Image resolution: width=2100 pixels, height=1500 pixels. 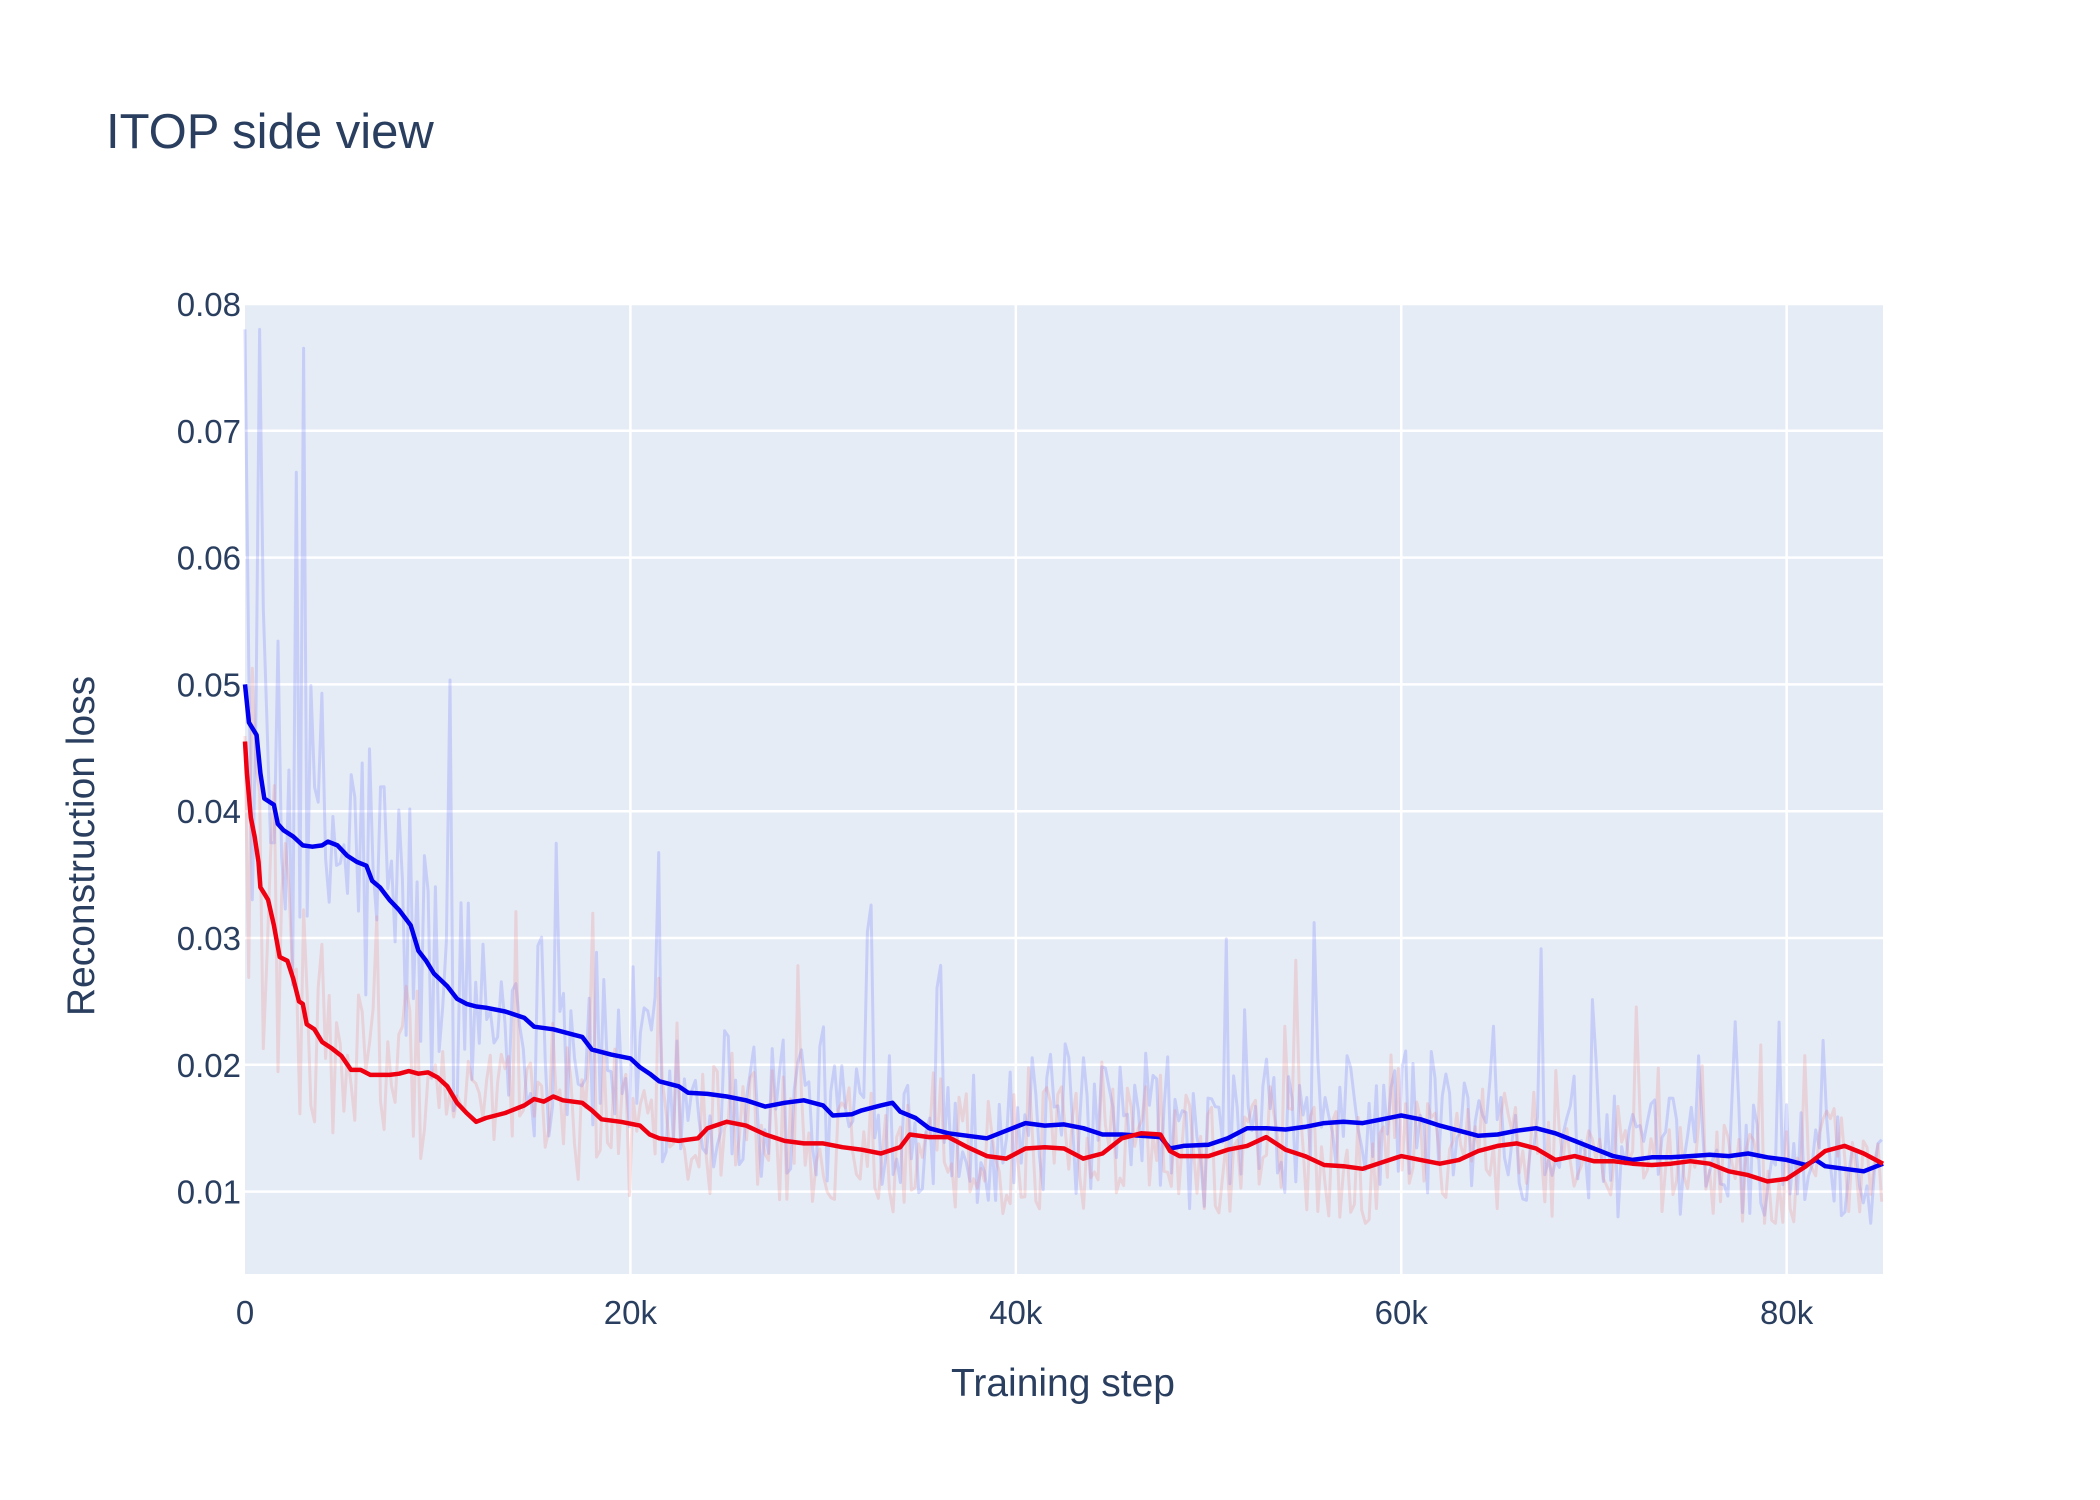 What do you see at coordinates (1016, 1312) in the screenshot?
I see `x-tick-label-2: 40k` at bounding box center [1016, 1312].